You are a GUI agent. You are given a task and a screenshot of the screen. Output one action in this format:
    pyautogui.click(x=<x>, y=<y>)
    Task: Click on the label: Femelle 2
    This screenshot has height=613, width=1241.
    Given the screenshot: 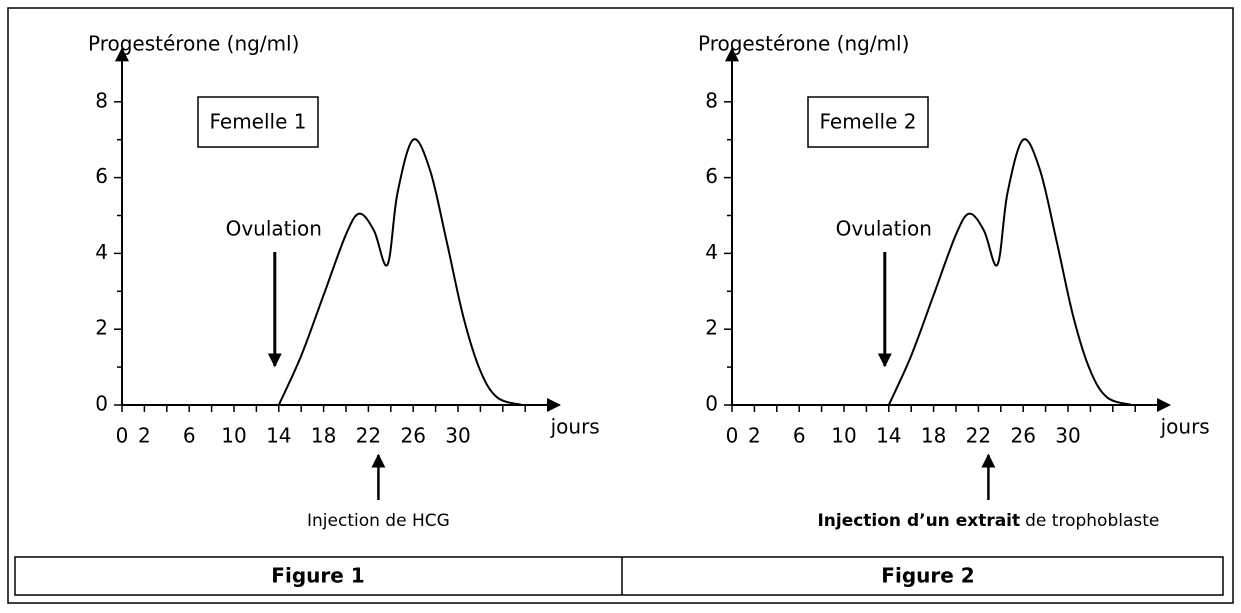 What is the action you would take?
    pyautogui.click(x=867, y=122)
    